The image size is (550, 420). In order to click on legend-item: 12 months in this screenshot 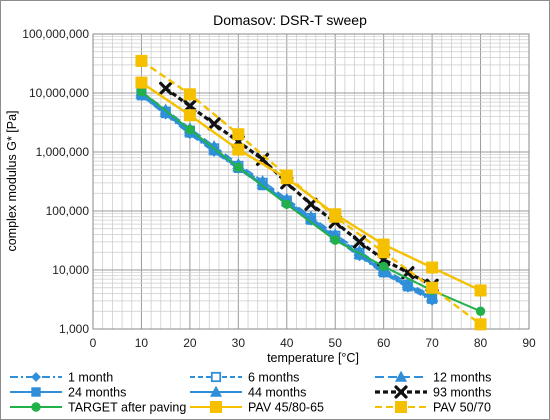, I will do `click(433, 378)`.